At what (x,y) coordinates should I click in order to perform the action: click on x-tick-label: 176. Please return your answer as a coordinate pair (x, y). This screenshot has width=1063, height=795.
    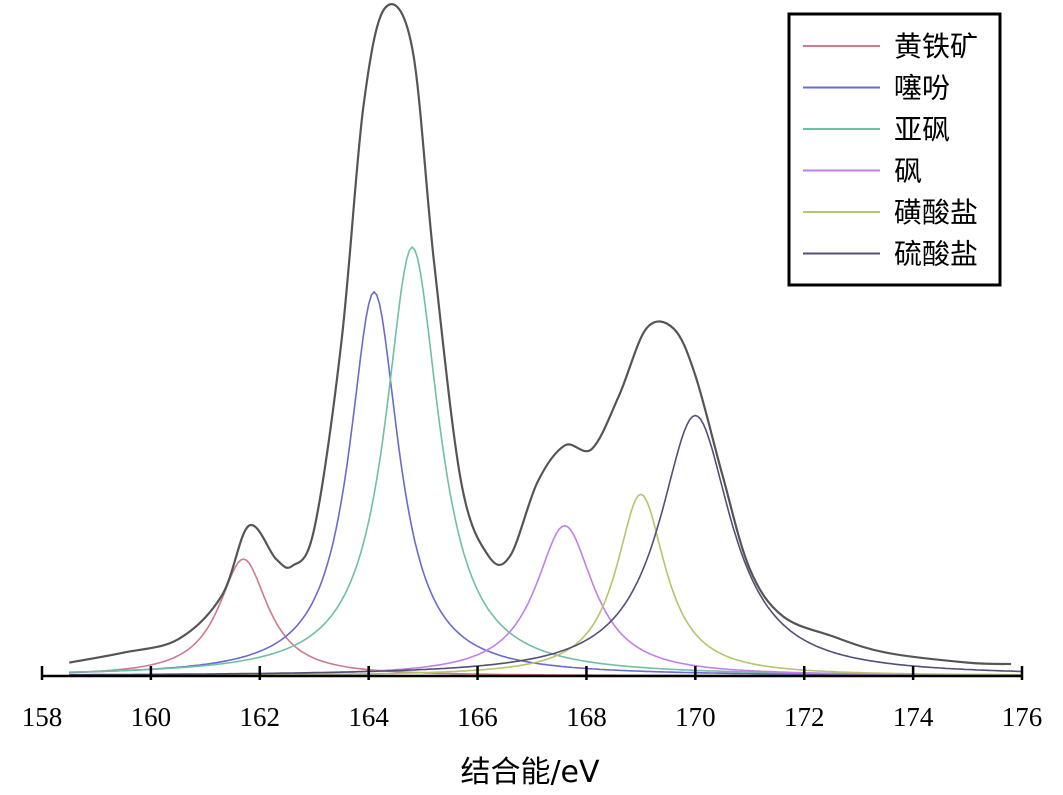
    Looking at the image, I should click on (1022, 717).